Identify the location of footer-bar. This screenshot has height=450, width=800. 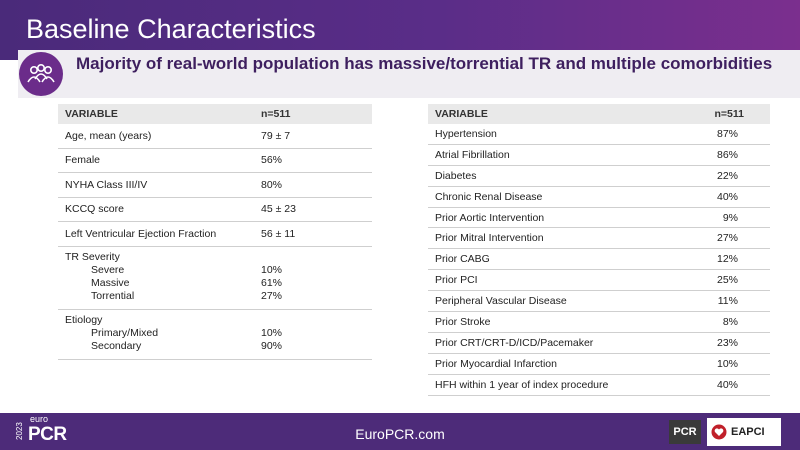
(400, 431).